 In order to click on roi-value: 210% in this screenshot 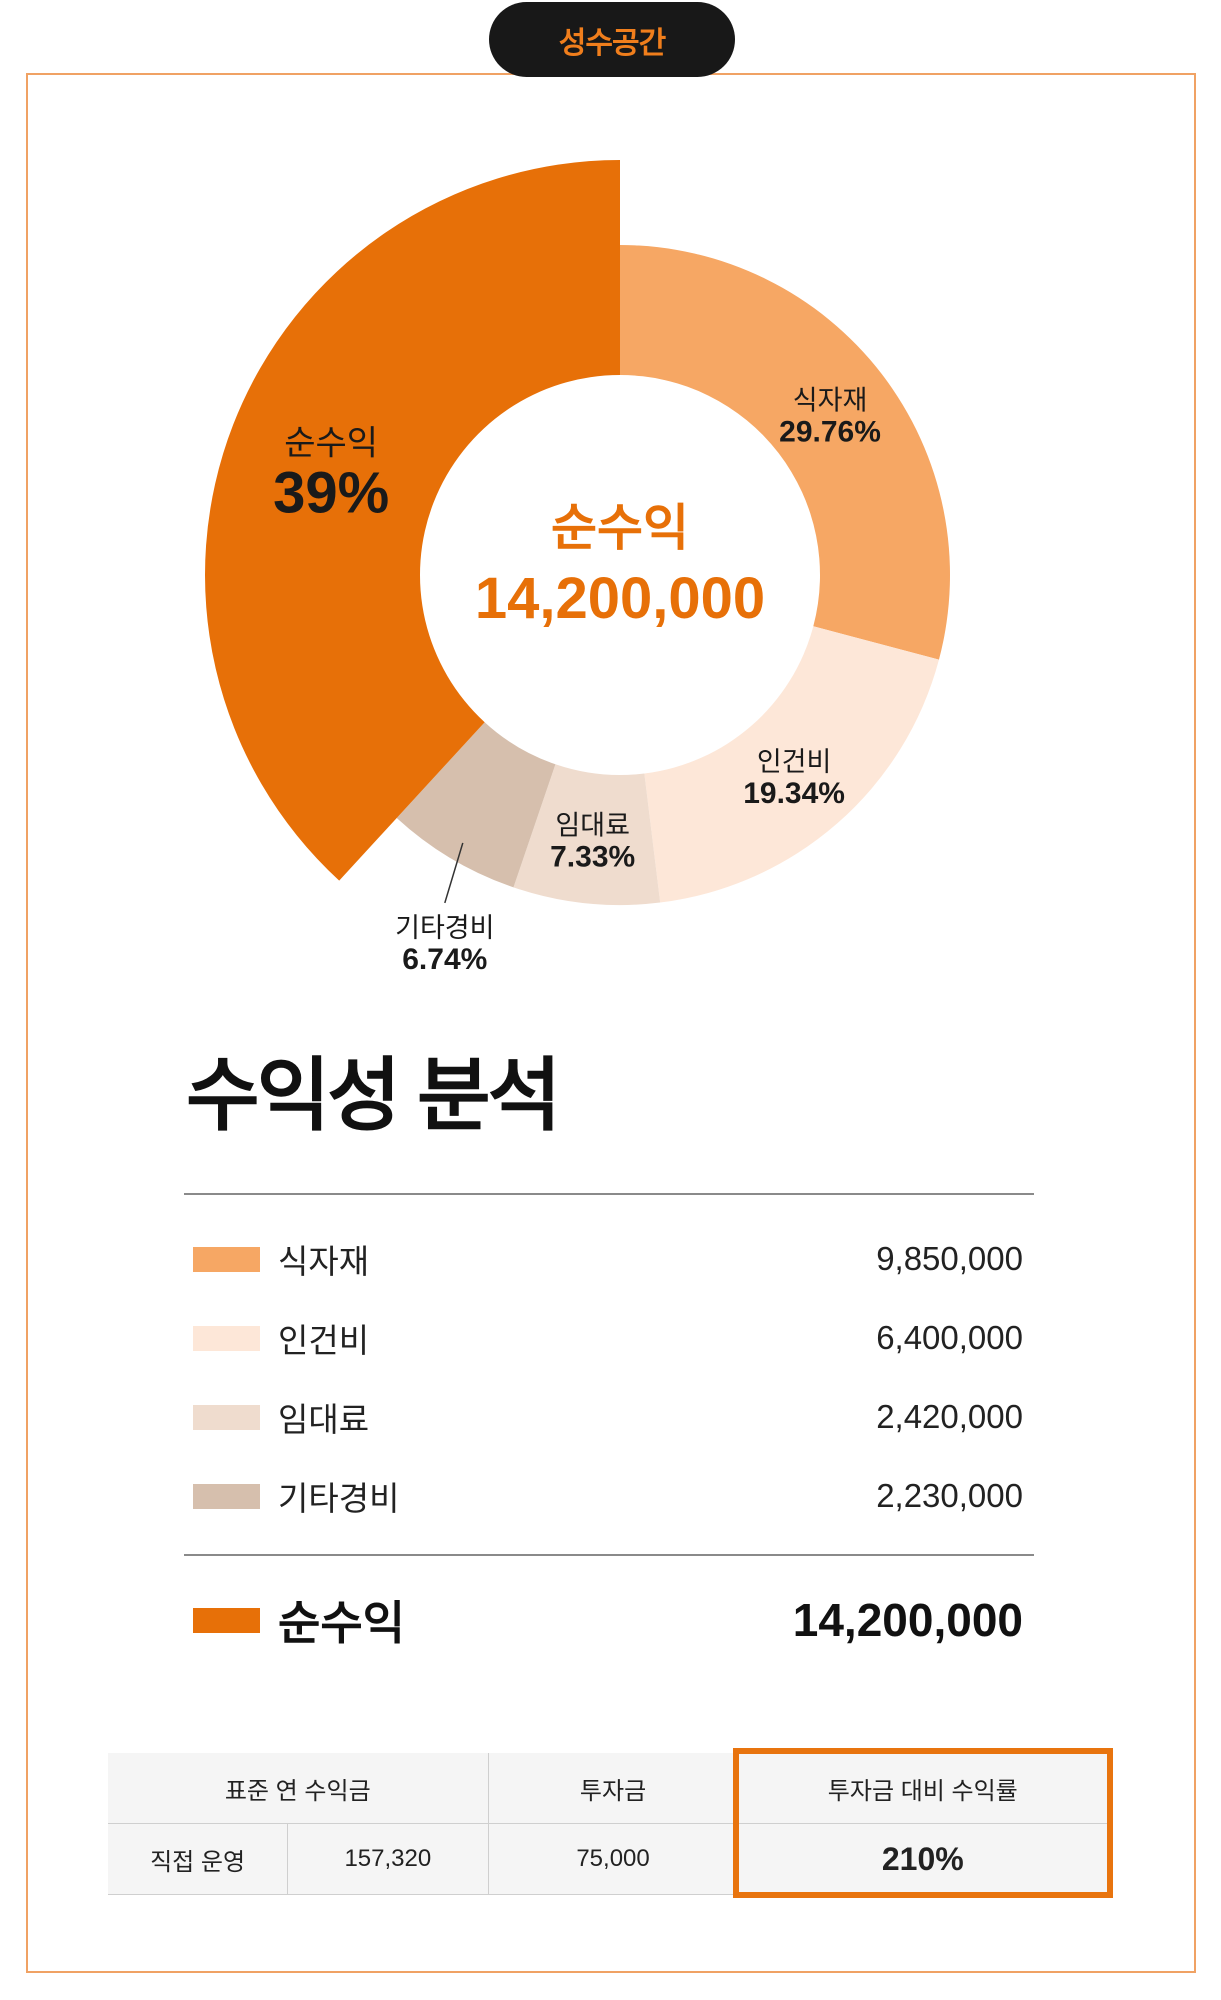, I will do `click(923, 1859)`.